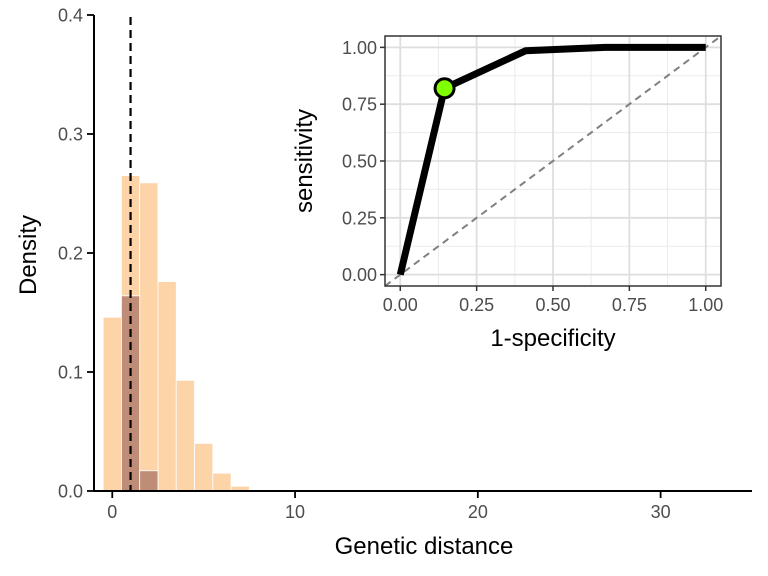 The image size is (768, 576). What do you see at coordinates (70, 492) in the screenshot?
I see `y-tick-label: 0.0` at bounding box center [70, 492].